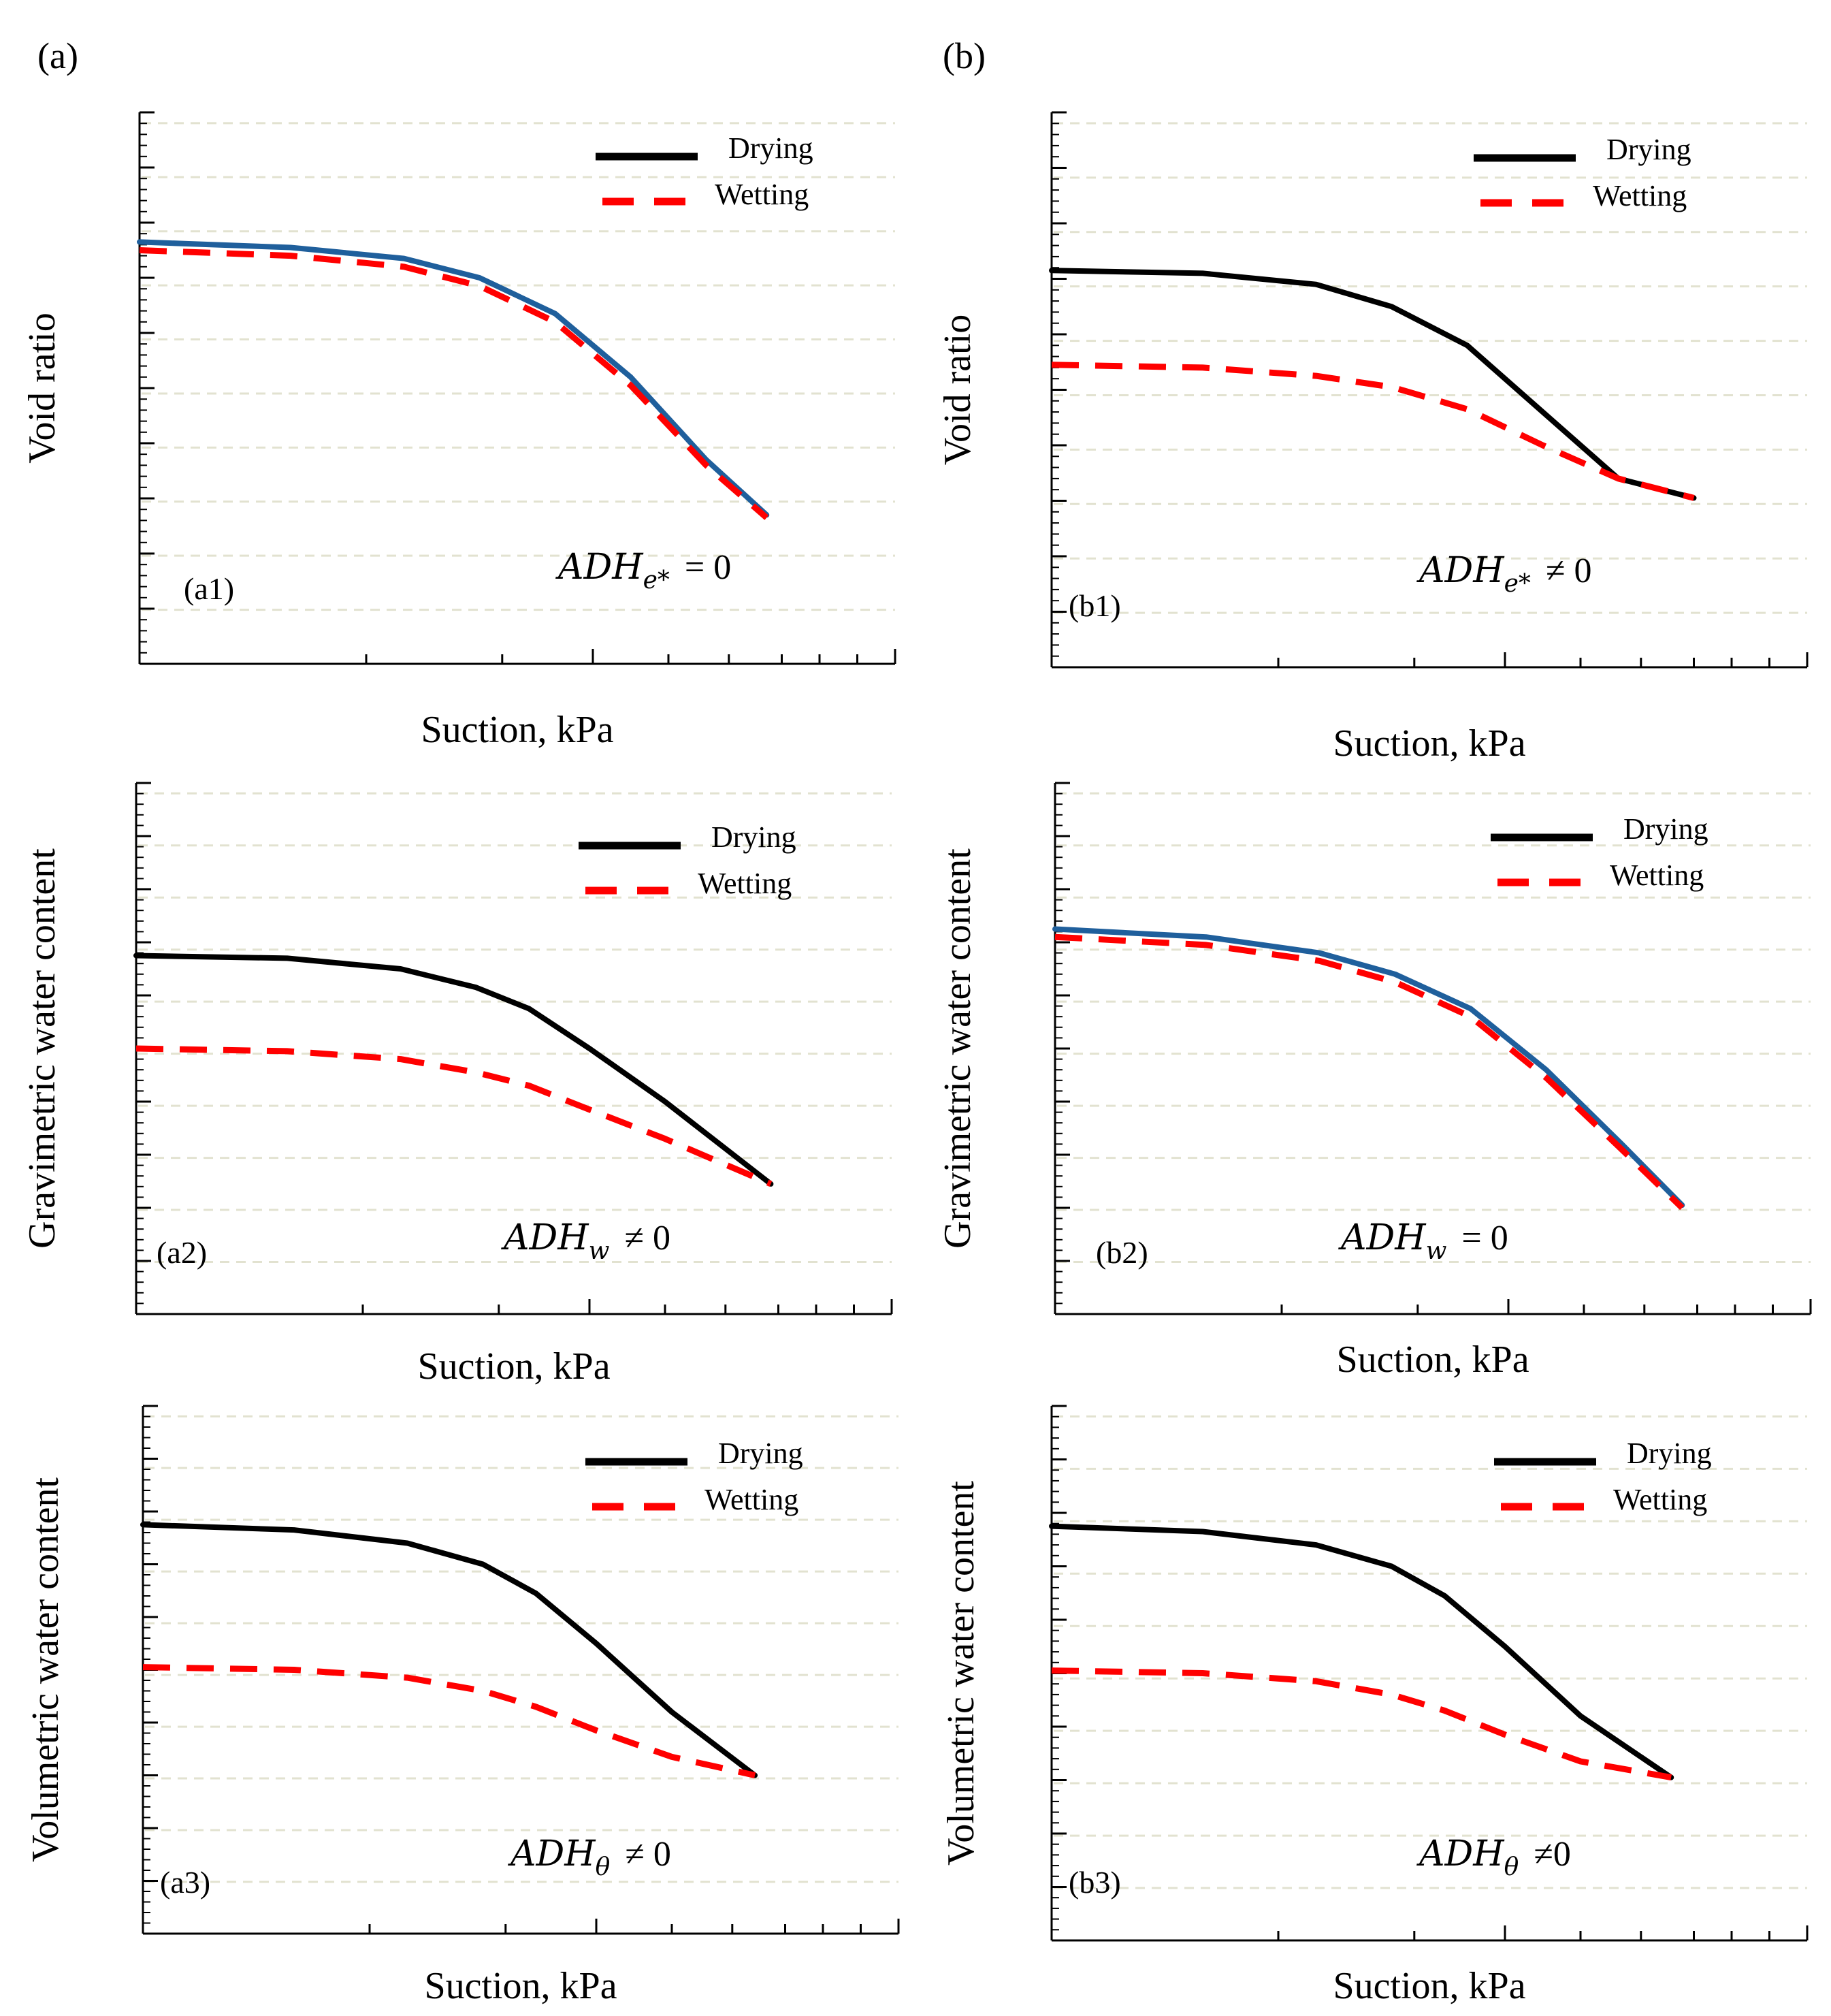 This screenshot has width=1831, height=2016. I want to click on adh-annotation: ADHθ ≠ 0, so click(589, 1857).